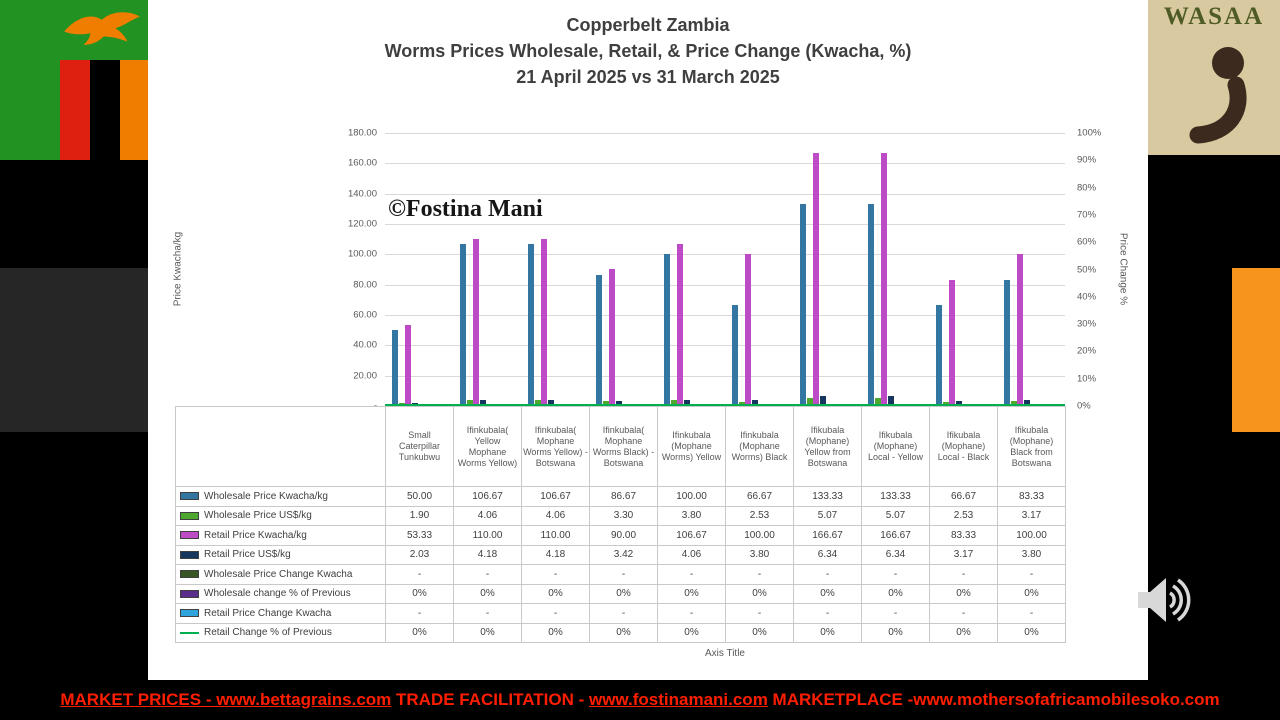 The height and width of the screenshot is (720, 1280). Describe the element at coordinates (488, 447) in the screenshot. I see `category-header-cell: Ifinkubala( Yellow Mophane Worms Yellow)` at that location.